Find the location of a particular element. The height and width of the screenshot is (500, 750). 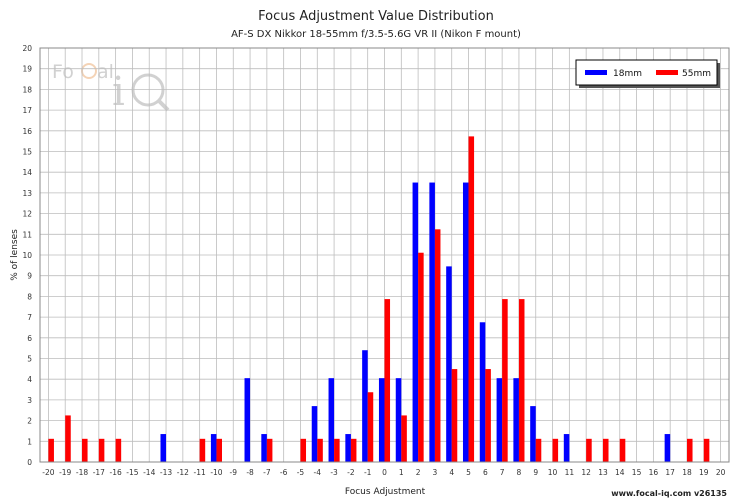

svg-text: al is located at coordinates (105, 72).